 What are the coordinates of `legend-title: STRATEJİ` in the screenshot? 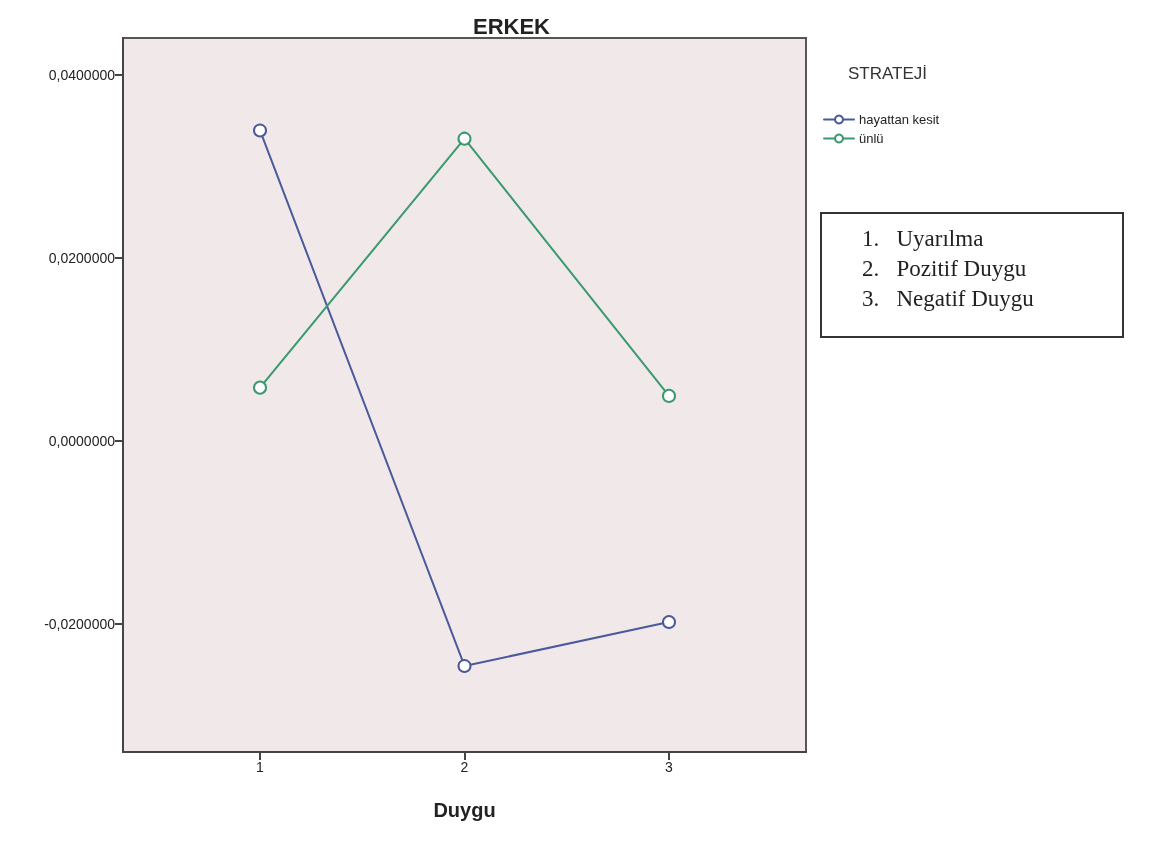 It's located at (888, 73).